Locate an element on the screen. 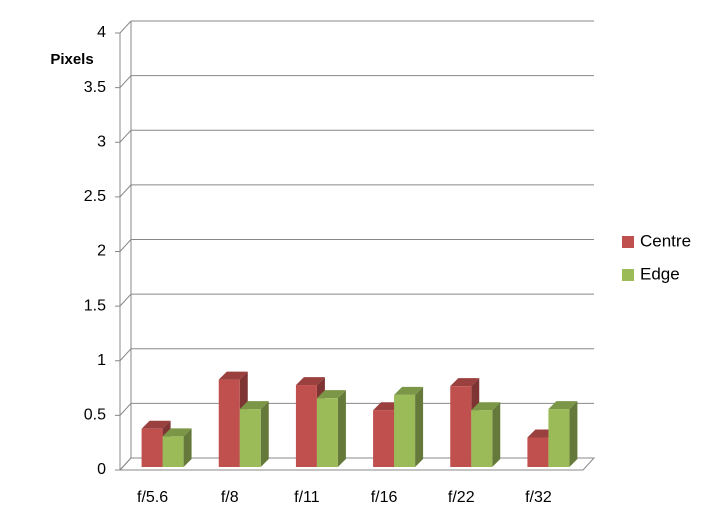  x-tick-label: f/8 is located at coordinates (230, 497).